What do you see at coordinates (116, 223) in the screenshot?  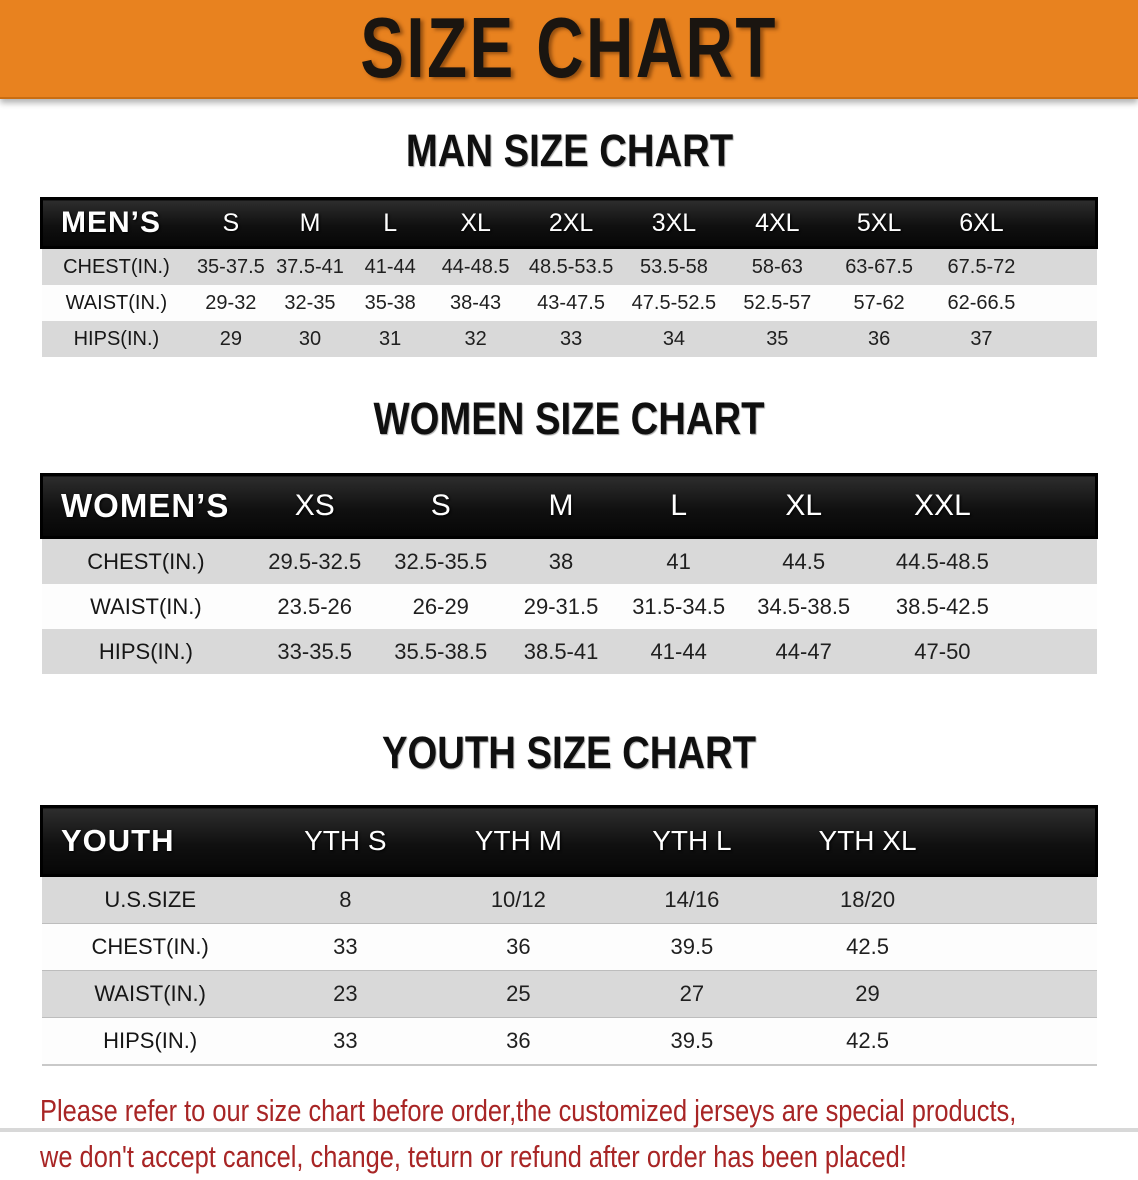 I see `table-corner-label: MEN’S` at bounding box center [116, 223].